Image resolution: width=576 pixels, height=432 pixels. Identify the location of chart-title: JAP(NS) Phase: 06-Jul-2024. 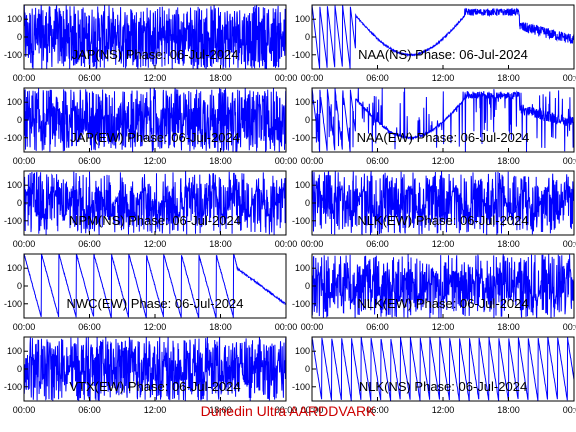
(155, 54).